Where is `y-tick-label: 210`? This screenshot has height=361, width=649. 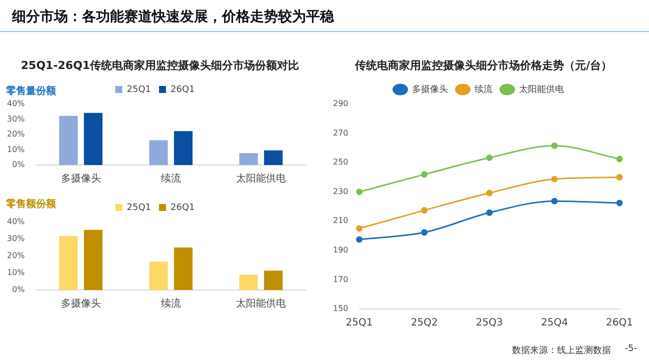
y-tick-label: 210 is located at coordinates (340, 221).